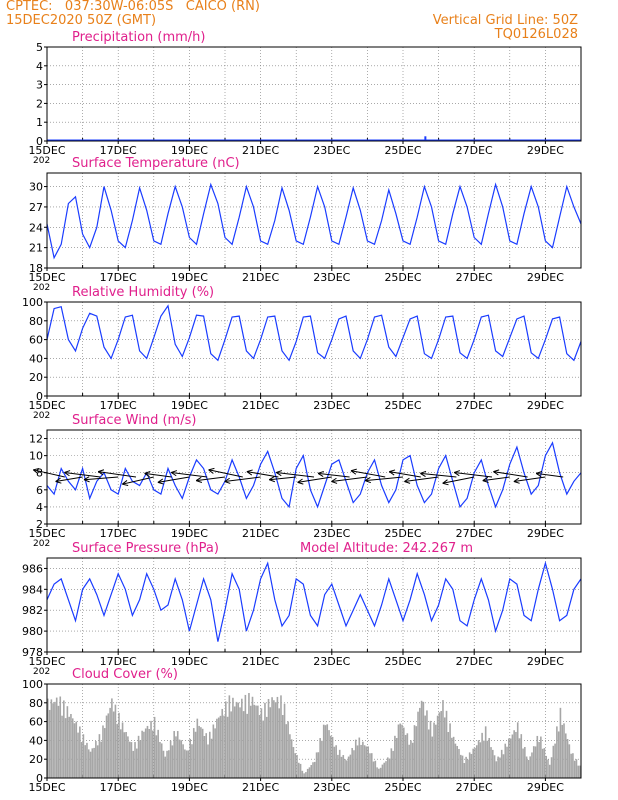  I want to click on pres-xtick-label: 19DEC, so click(189, 661).